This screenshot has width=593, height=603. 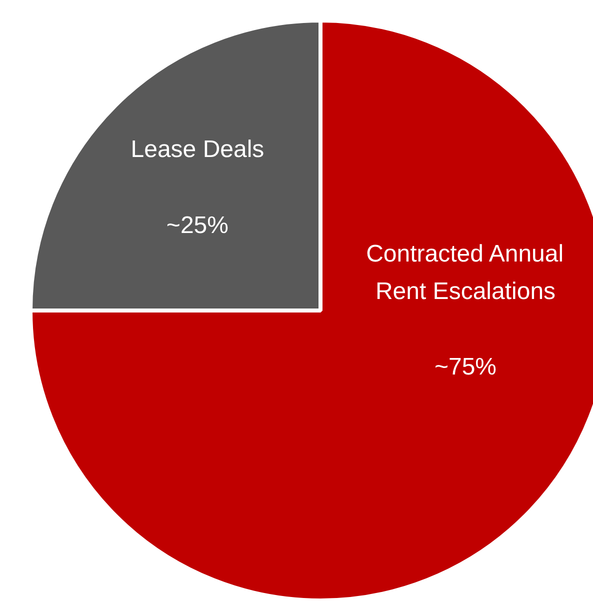 What do you see at coordinates (197, 225) in the screenshot?
I see `data-label: ~25%` at bounding box center [197, 225].